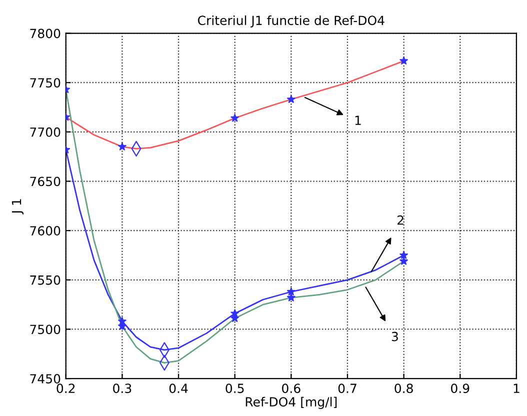  Describe the element at coordinates (45, 379) in the screenshot. I see `y-tick-label: 7450` at that location.